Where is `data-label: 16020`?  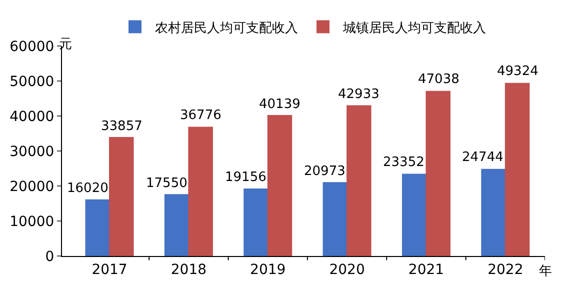
data-label: 16020 is located at coordinates (87, 188).